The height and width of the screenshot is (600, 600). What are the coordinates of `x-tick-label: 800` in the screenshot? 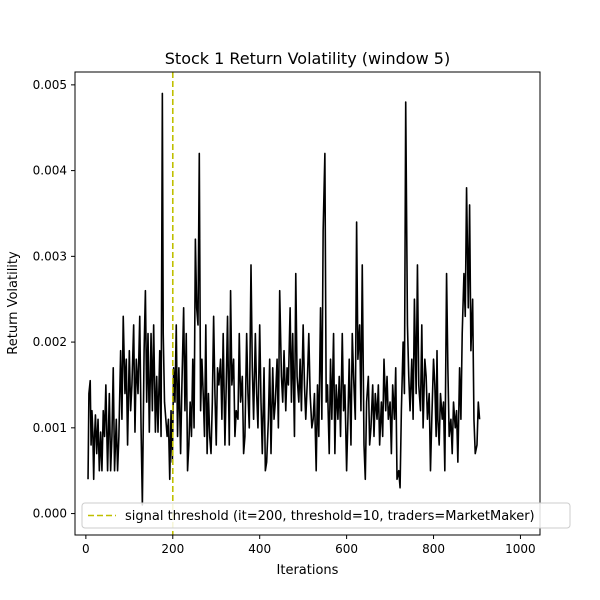 It's located at (433, 549).